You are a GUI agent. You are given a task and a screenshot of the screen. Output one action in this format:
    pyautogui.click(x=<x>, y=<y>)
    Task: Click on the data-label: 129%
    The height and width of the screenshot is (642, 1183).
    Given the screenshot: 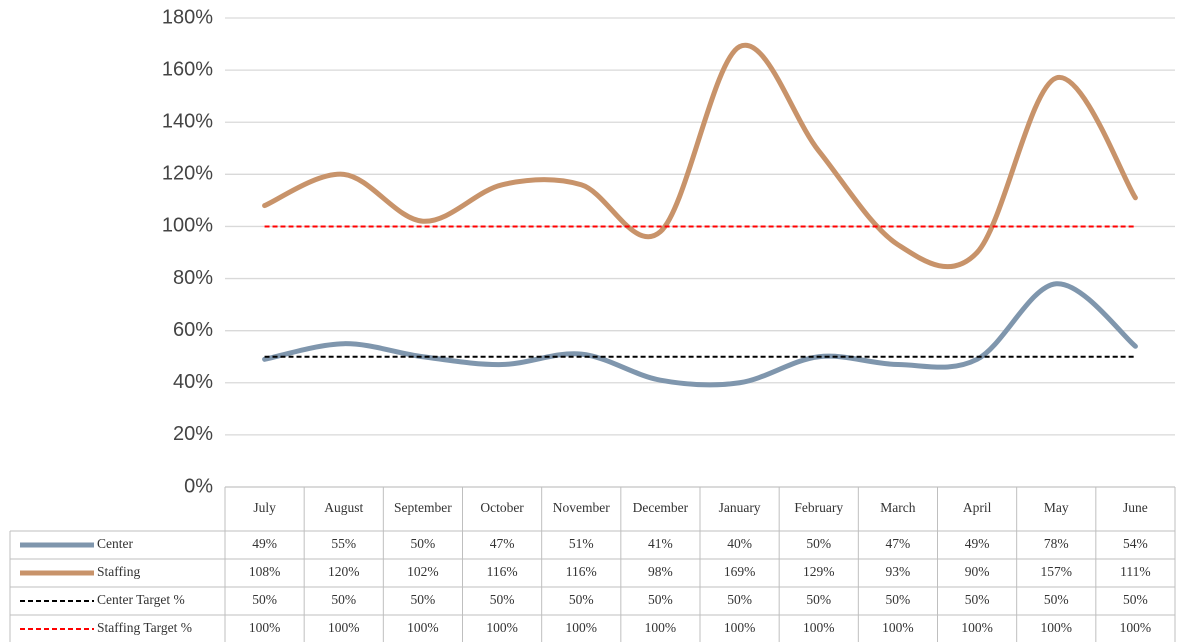 What is the action you would take?
    pyautogui.click(x=819, y=571)
    